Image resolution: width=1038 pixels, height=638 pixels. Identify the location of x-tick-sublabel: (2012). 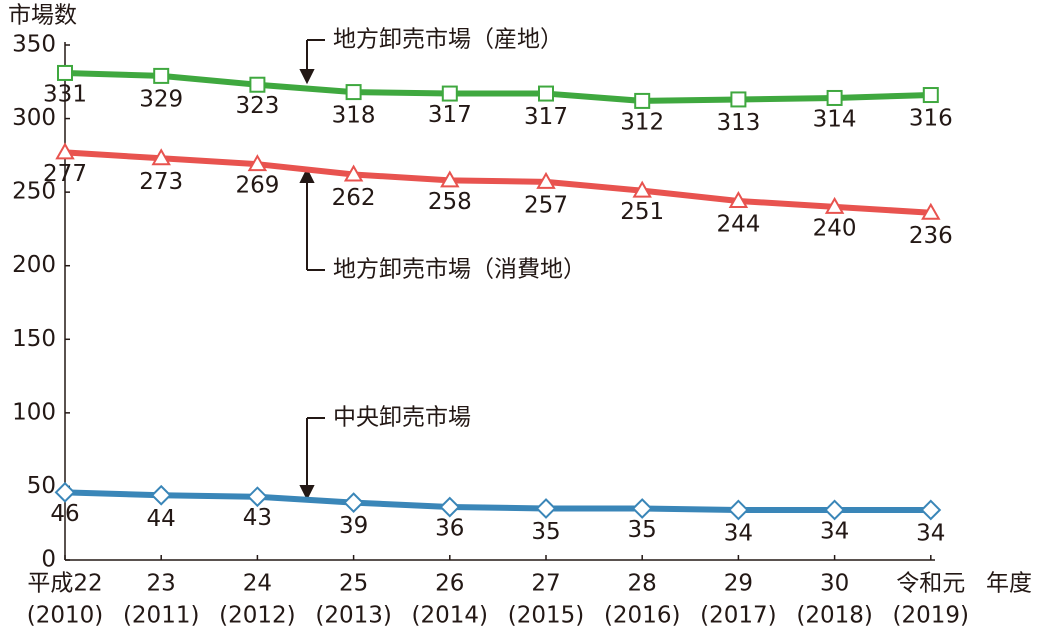
(257, 616).